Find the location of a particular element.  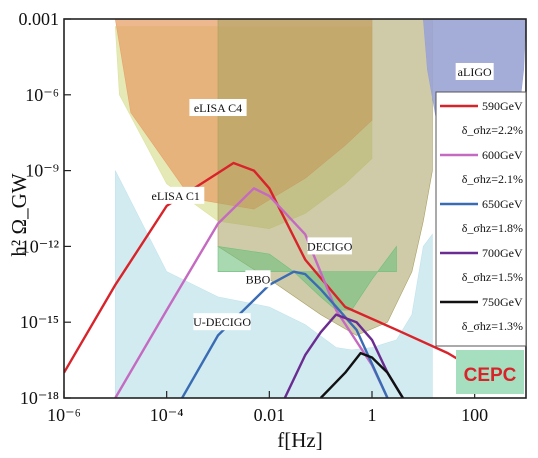

cepc-logo: CEPC is located at coordinates (490, 375).